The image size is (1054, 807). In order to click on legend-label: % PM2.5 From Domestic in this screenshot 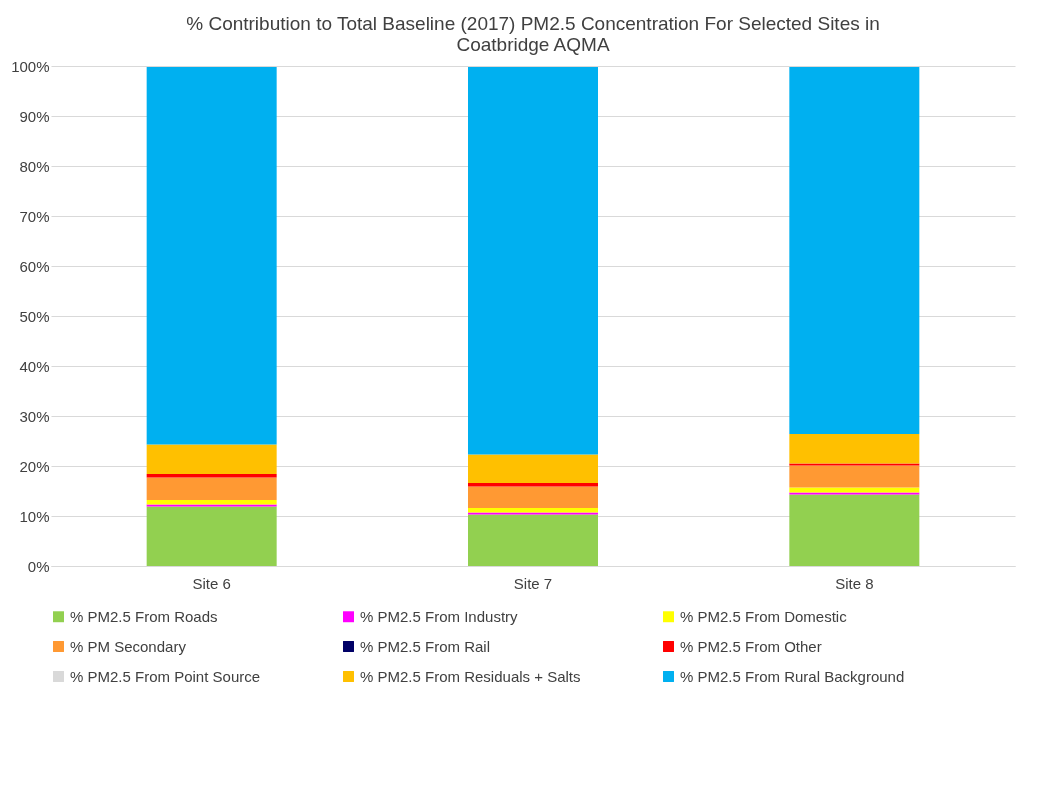, I will do `click(764, 616)`.